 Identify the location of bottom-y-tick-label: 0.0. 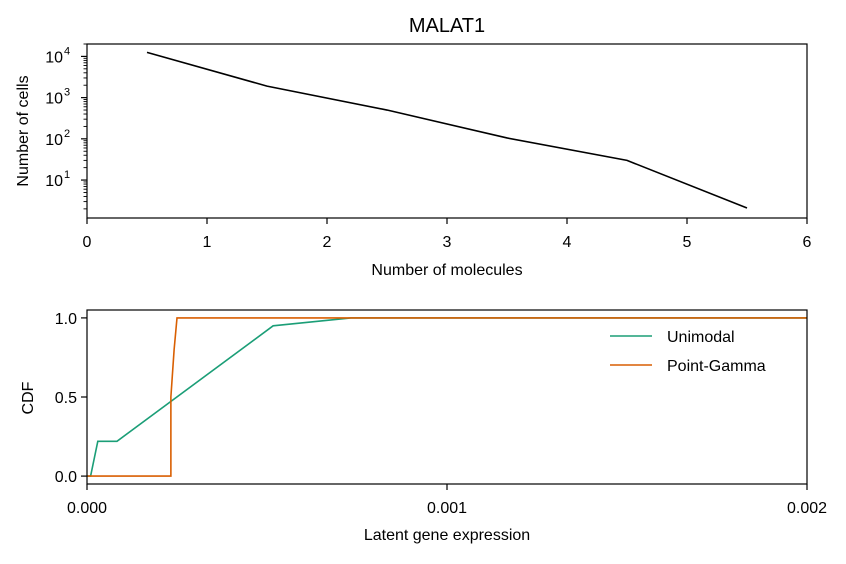
(66, 477).